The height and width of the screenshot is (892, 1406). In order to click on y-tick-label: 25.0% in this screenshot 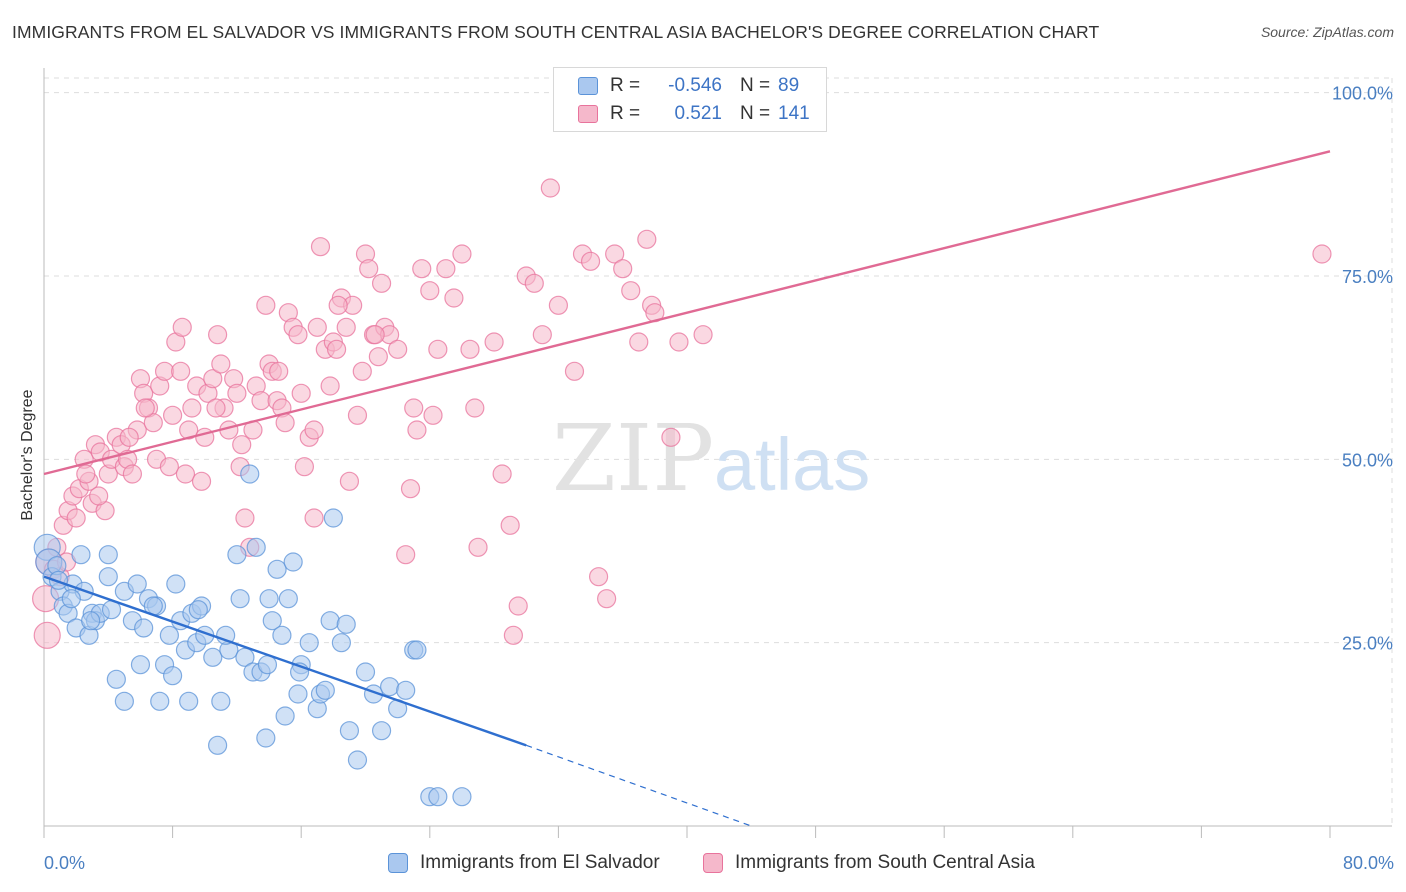, I will do `click(1367, 644)`.